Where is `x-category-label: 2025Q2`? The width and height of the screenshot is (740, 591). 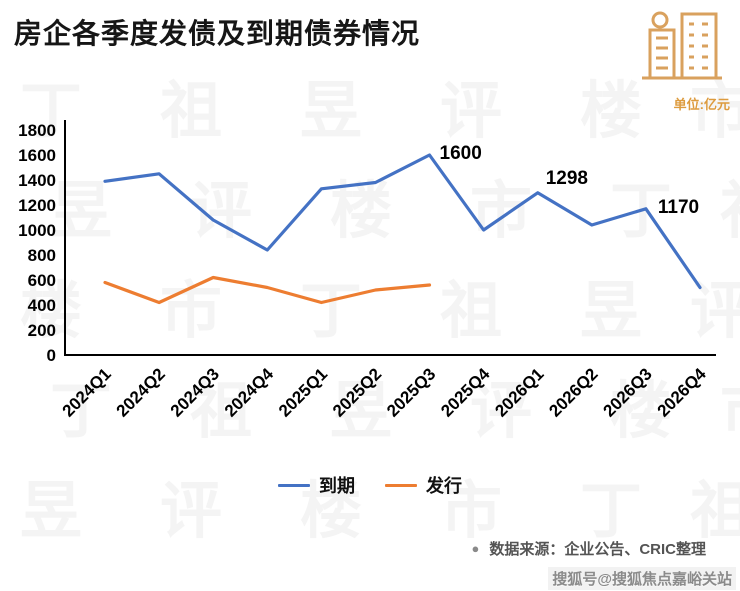 x-category-label: 2025Q2 is located at coordinates (357, 392).